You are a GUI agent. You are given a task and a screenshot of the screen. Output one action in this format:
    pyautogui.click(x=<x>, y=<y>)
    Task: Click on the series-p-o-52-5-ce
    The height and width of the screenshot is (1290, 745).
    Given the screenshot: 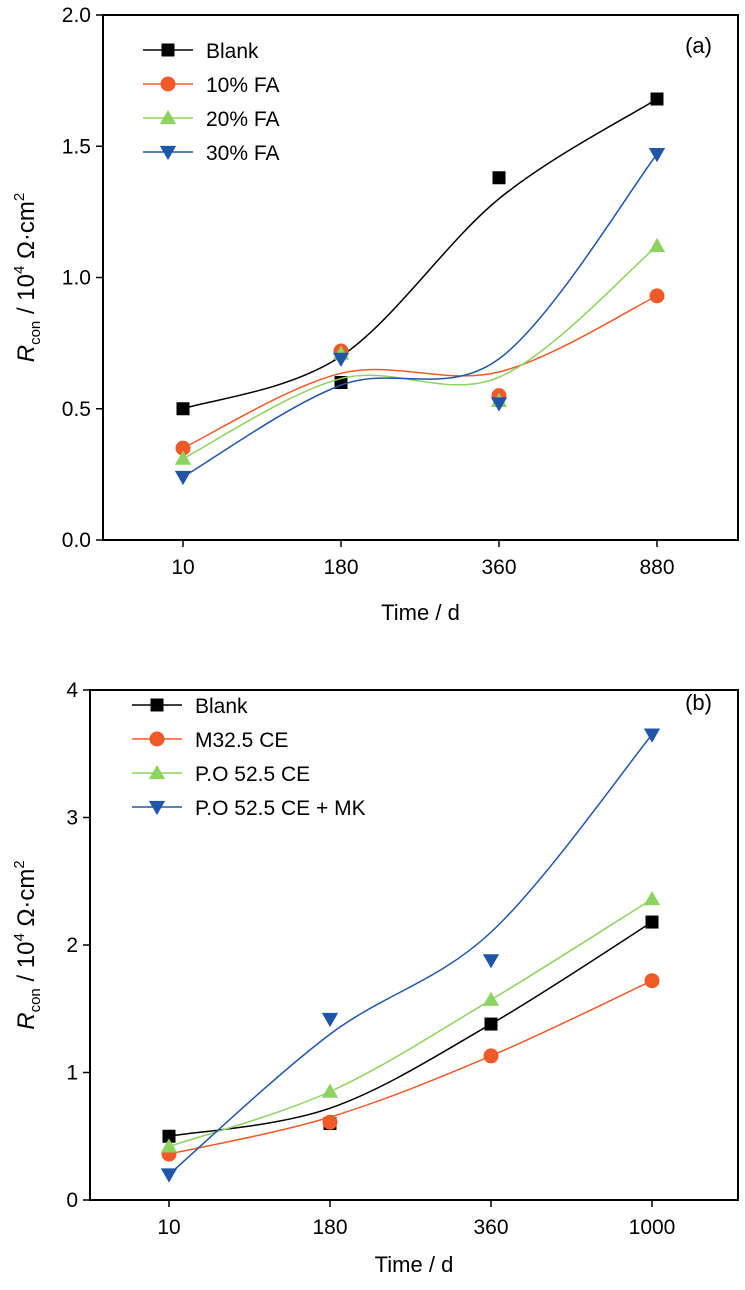 What is the action you would take?
    pyautogui.click(x=410, y=1021)
    